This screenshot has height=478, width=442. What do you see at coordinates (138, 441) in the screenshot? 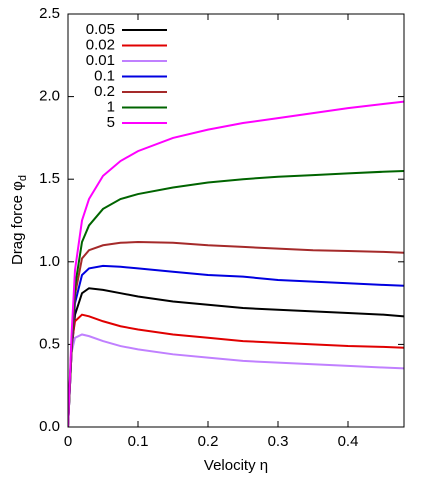
I see `x-tick-label: 0.1` at bounding box center [138, 441].